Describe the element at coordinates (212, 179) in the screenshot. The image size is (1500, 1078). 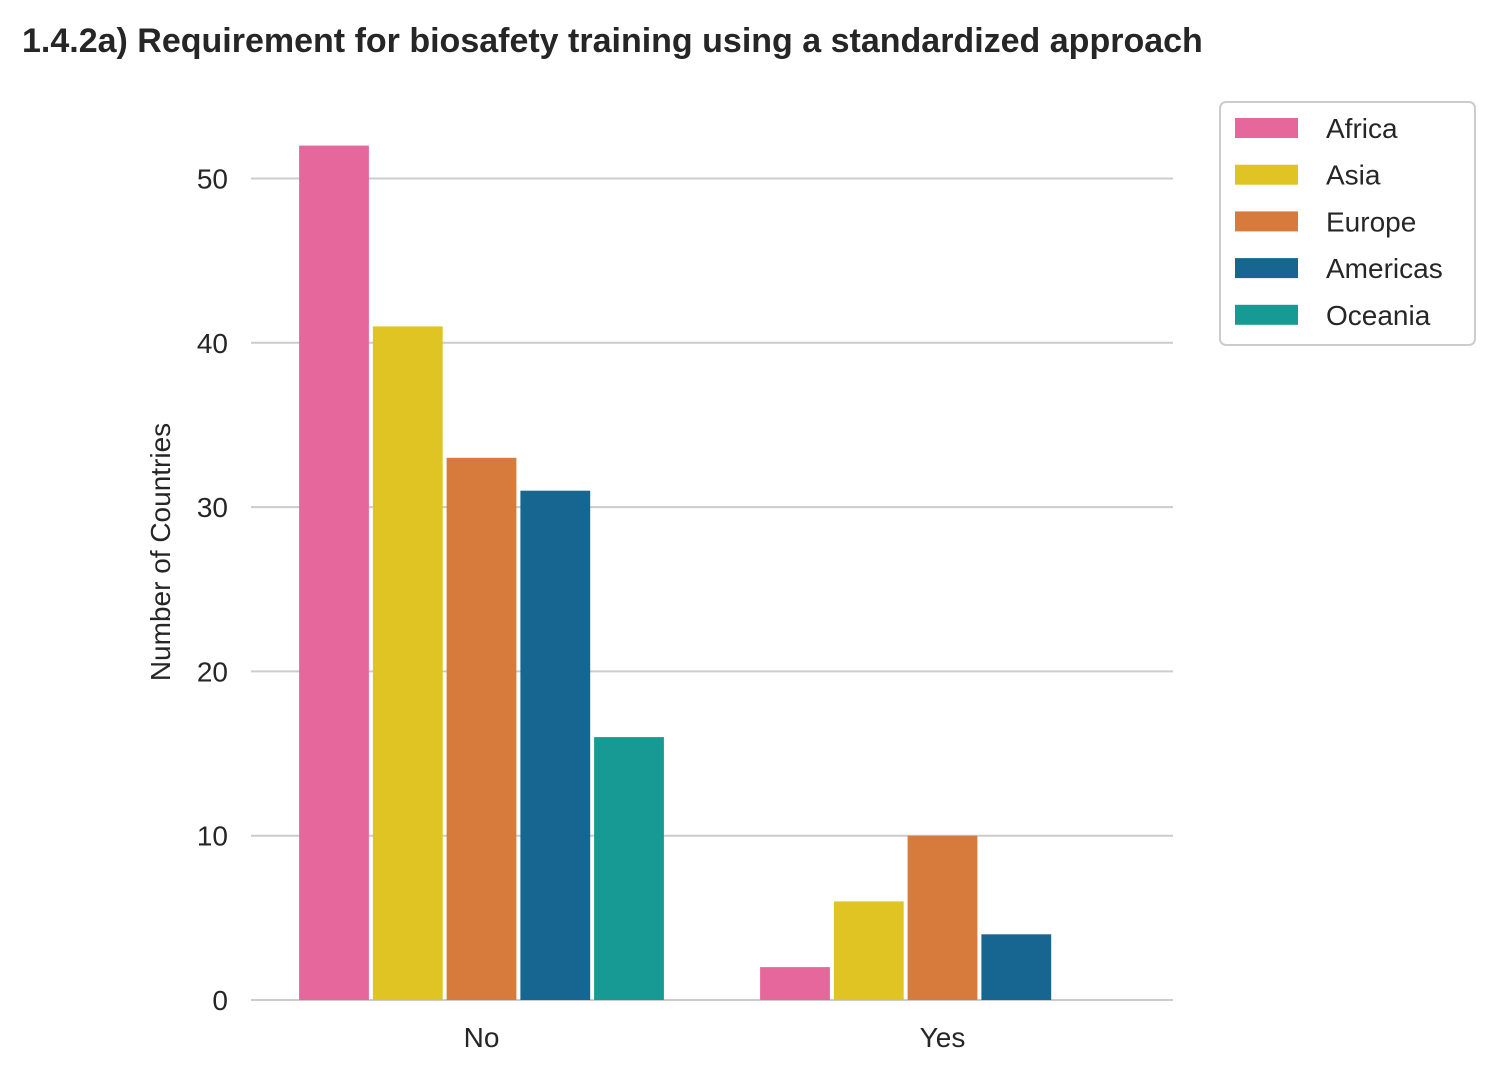
I see `y-tick-label-50: 50` at that location.